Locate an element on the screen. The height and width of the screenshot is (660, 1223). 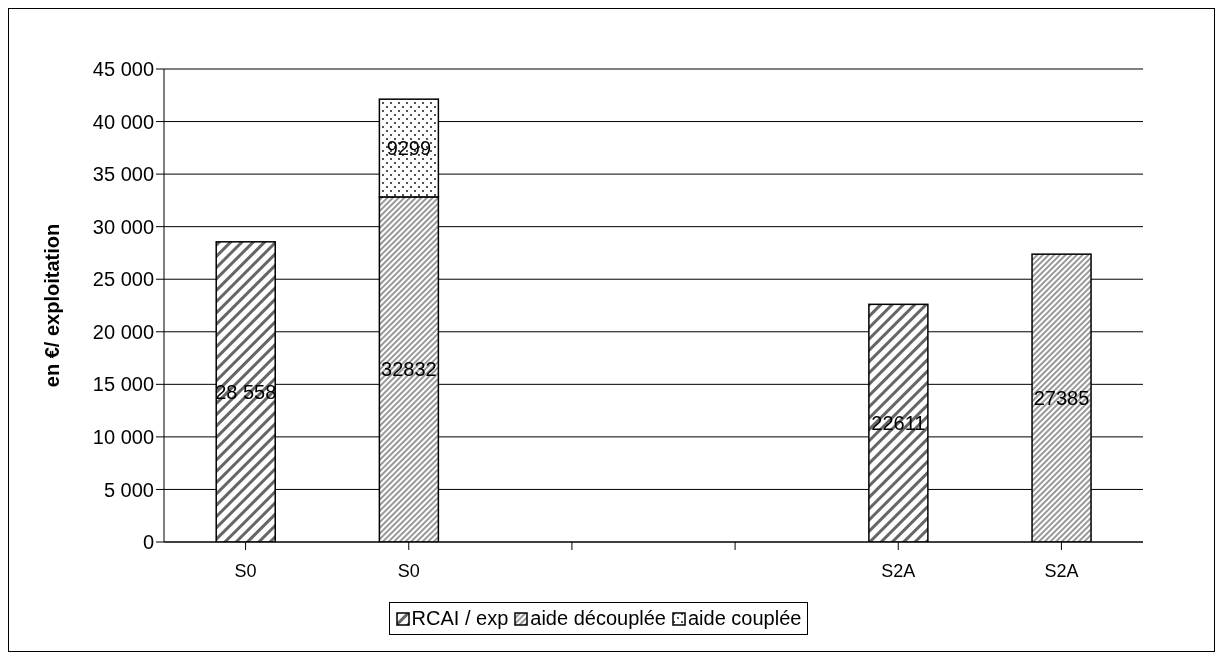
y-tick-label: 5 000 is located at coordinates (128, 489).